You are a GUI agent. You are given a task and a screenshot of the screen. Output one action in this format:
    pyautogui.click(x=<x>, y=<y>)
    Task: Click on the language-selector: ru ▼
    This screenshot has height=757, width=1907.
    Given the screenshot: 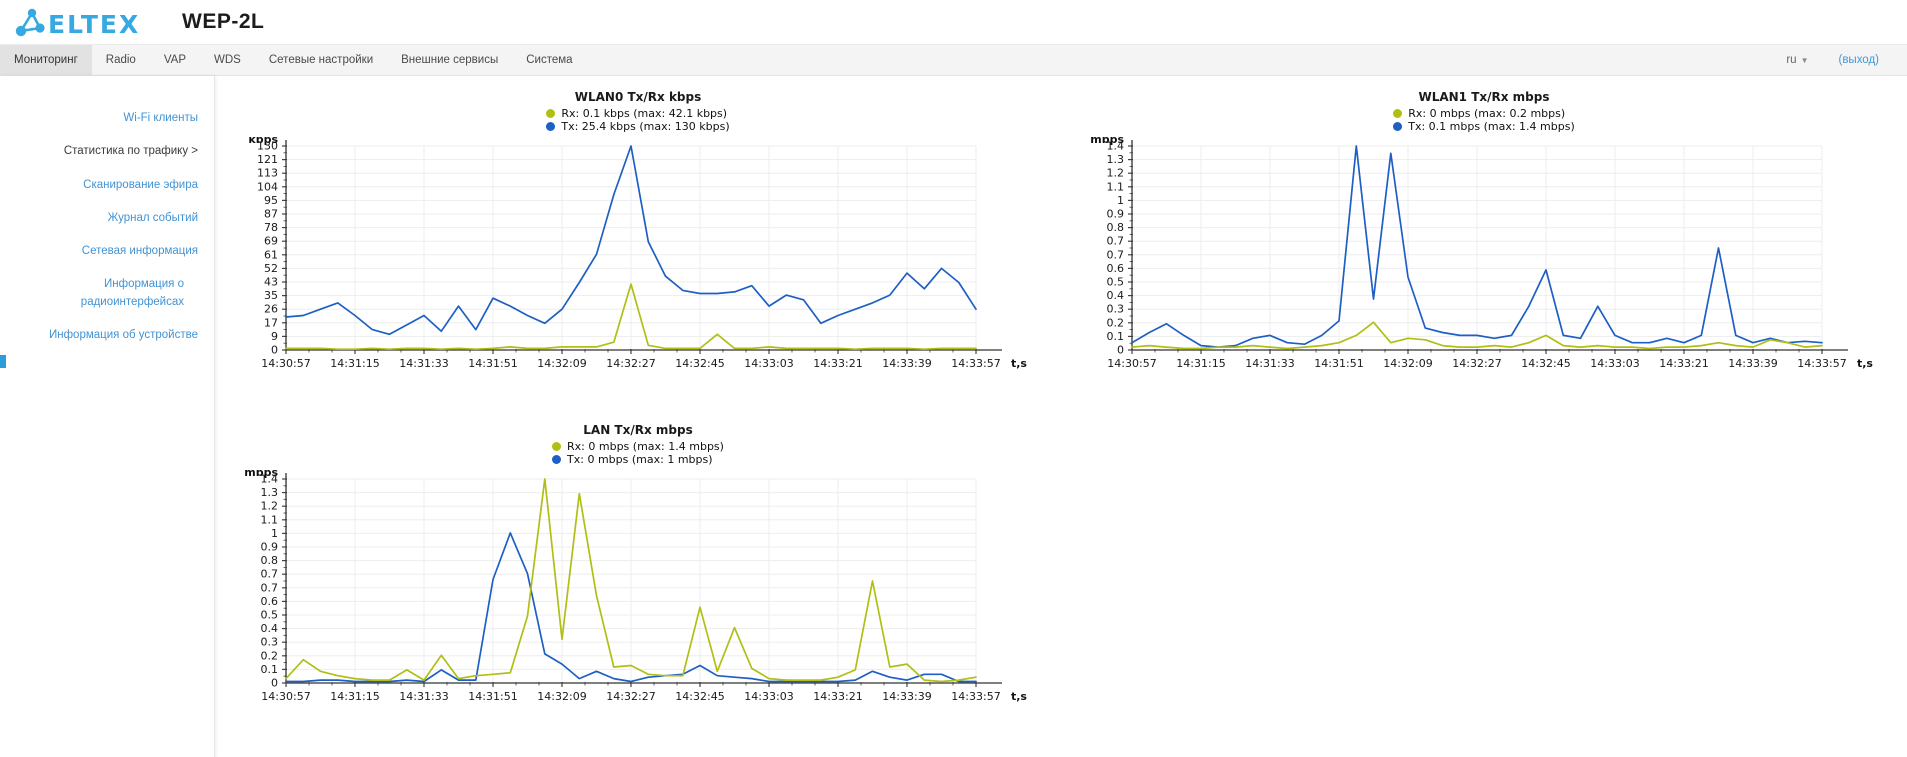 What is the action you would take?
    pyautogui.click(x=1797, y=60)
    